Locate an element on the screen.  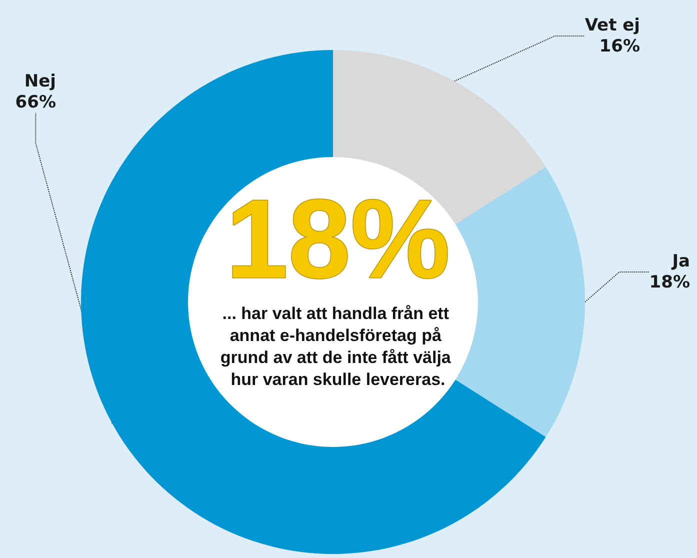
text: ... har valt att handla från ett annat e-handelsföretag på grund av att de inte fått välja hur varan skulle levereras. is located at coordinates (338, 346).